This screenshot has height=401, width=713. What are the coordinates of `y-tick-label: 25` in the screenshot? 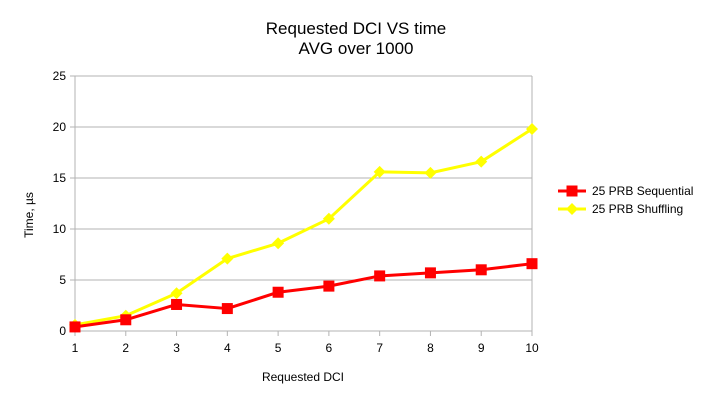 It's located at (60, 76).